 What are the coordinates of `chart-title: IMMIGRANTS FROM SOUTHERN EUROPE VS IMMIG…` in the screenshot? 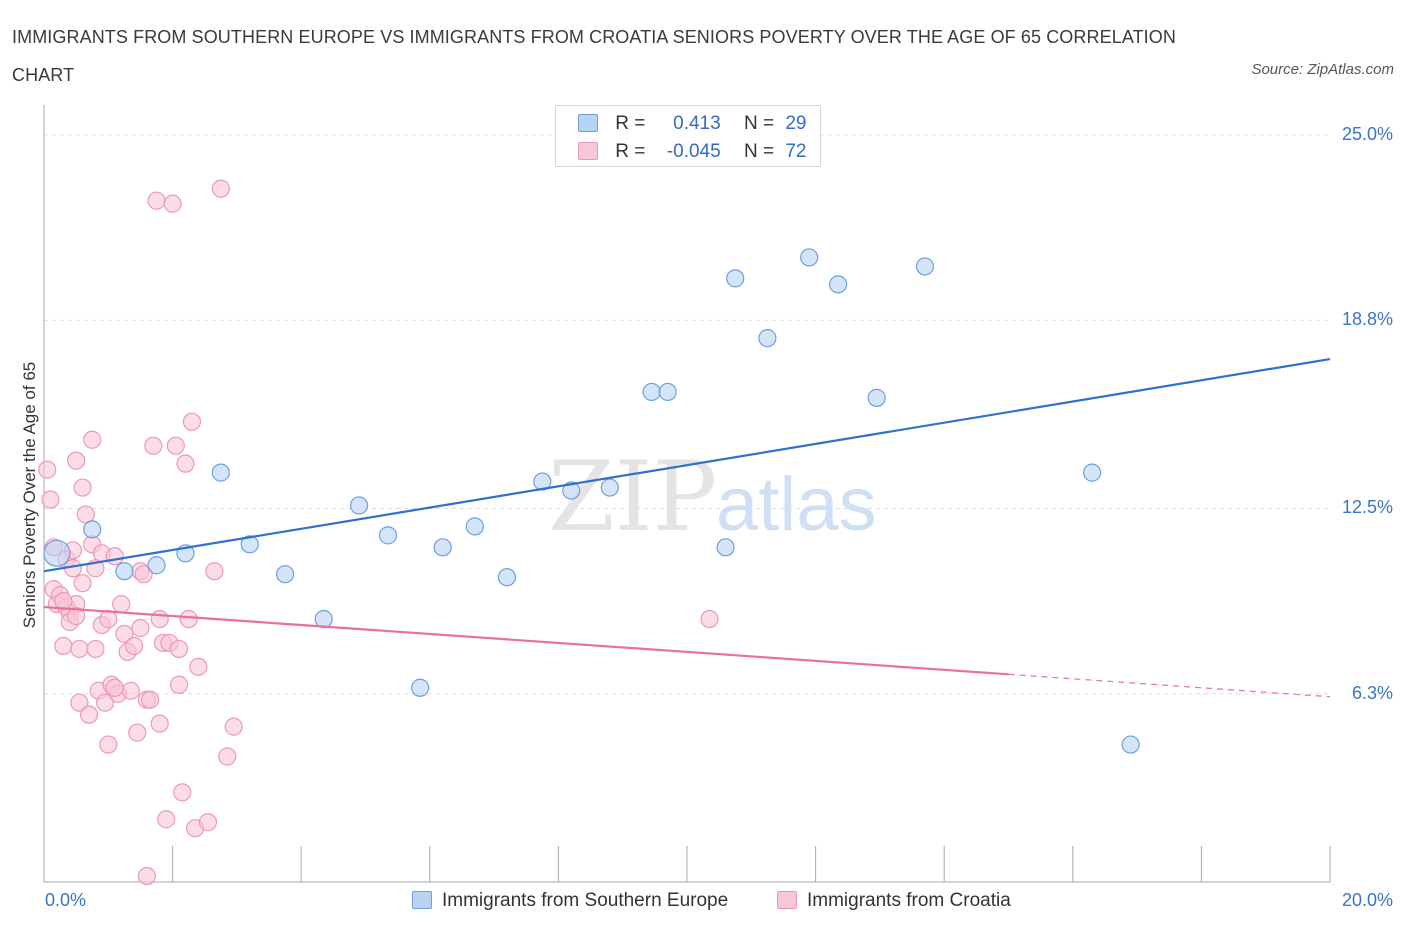 It's located at (594, 56).